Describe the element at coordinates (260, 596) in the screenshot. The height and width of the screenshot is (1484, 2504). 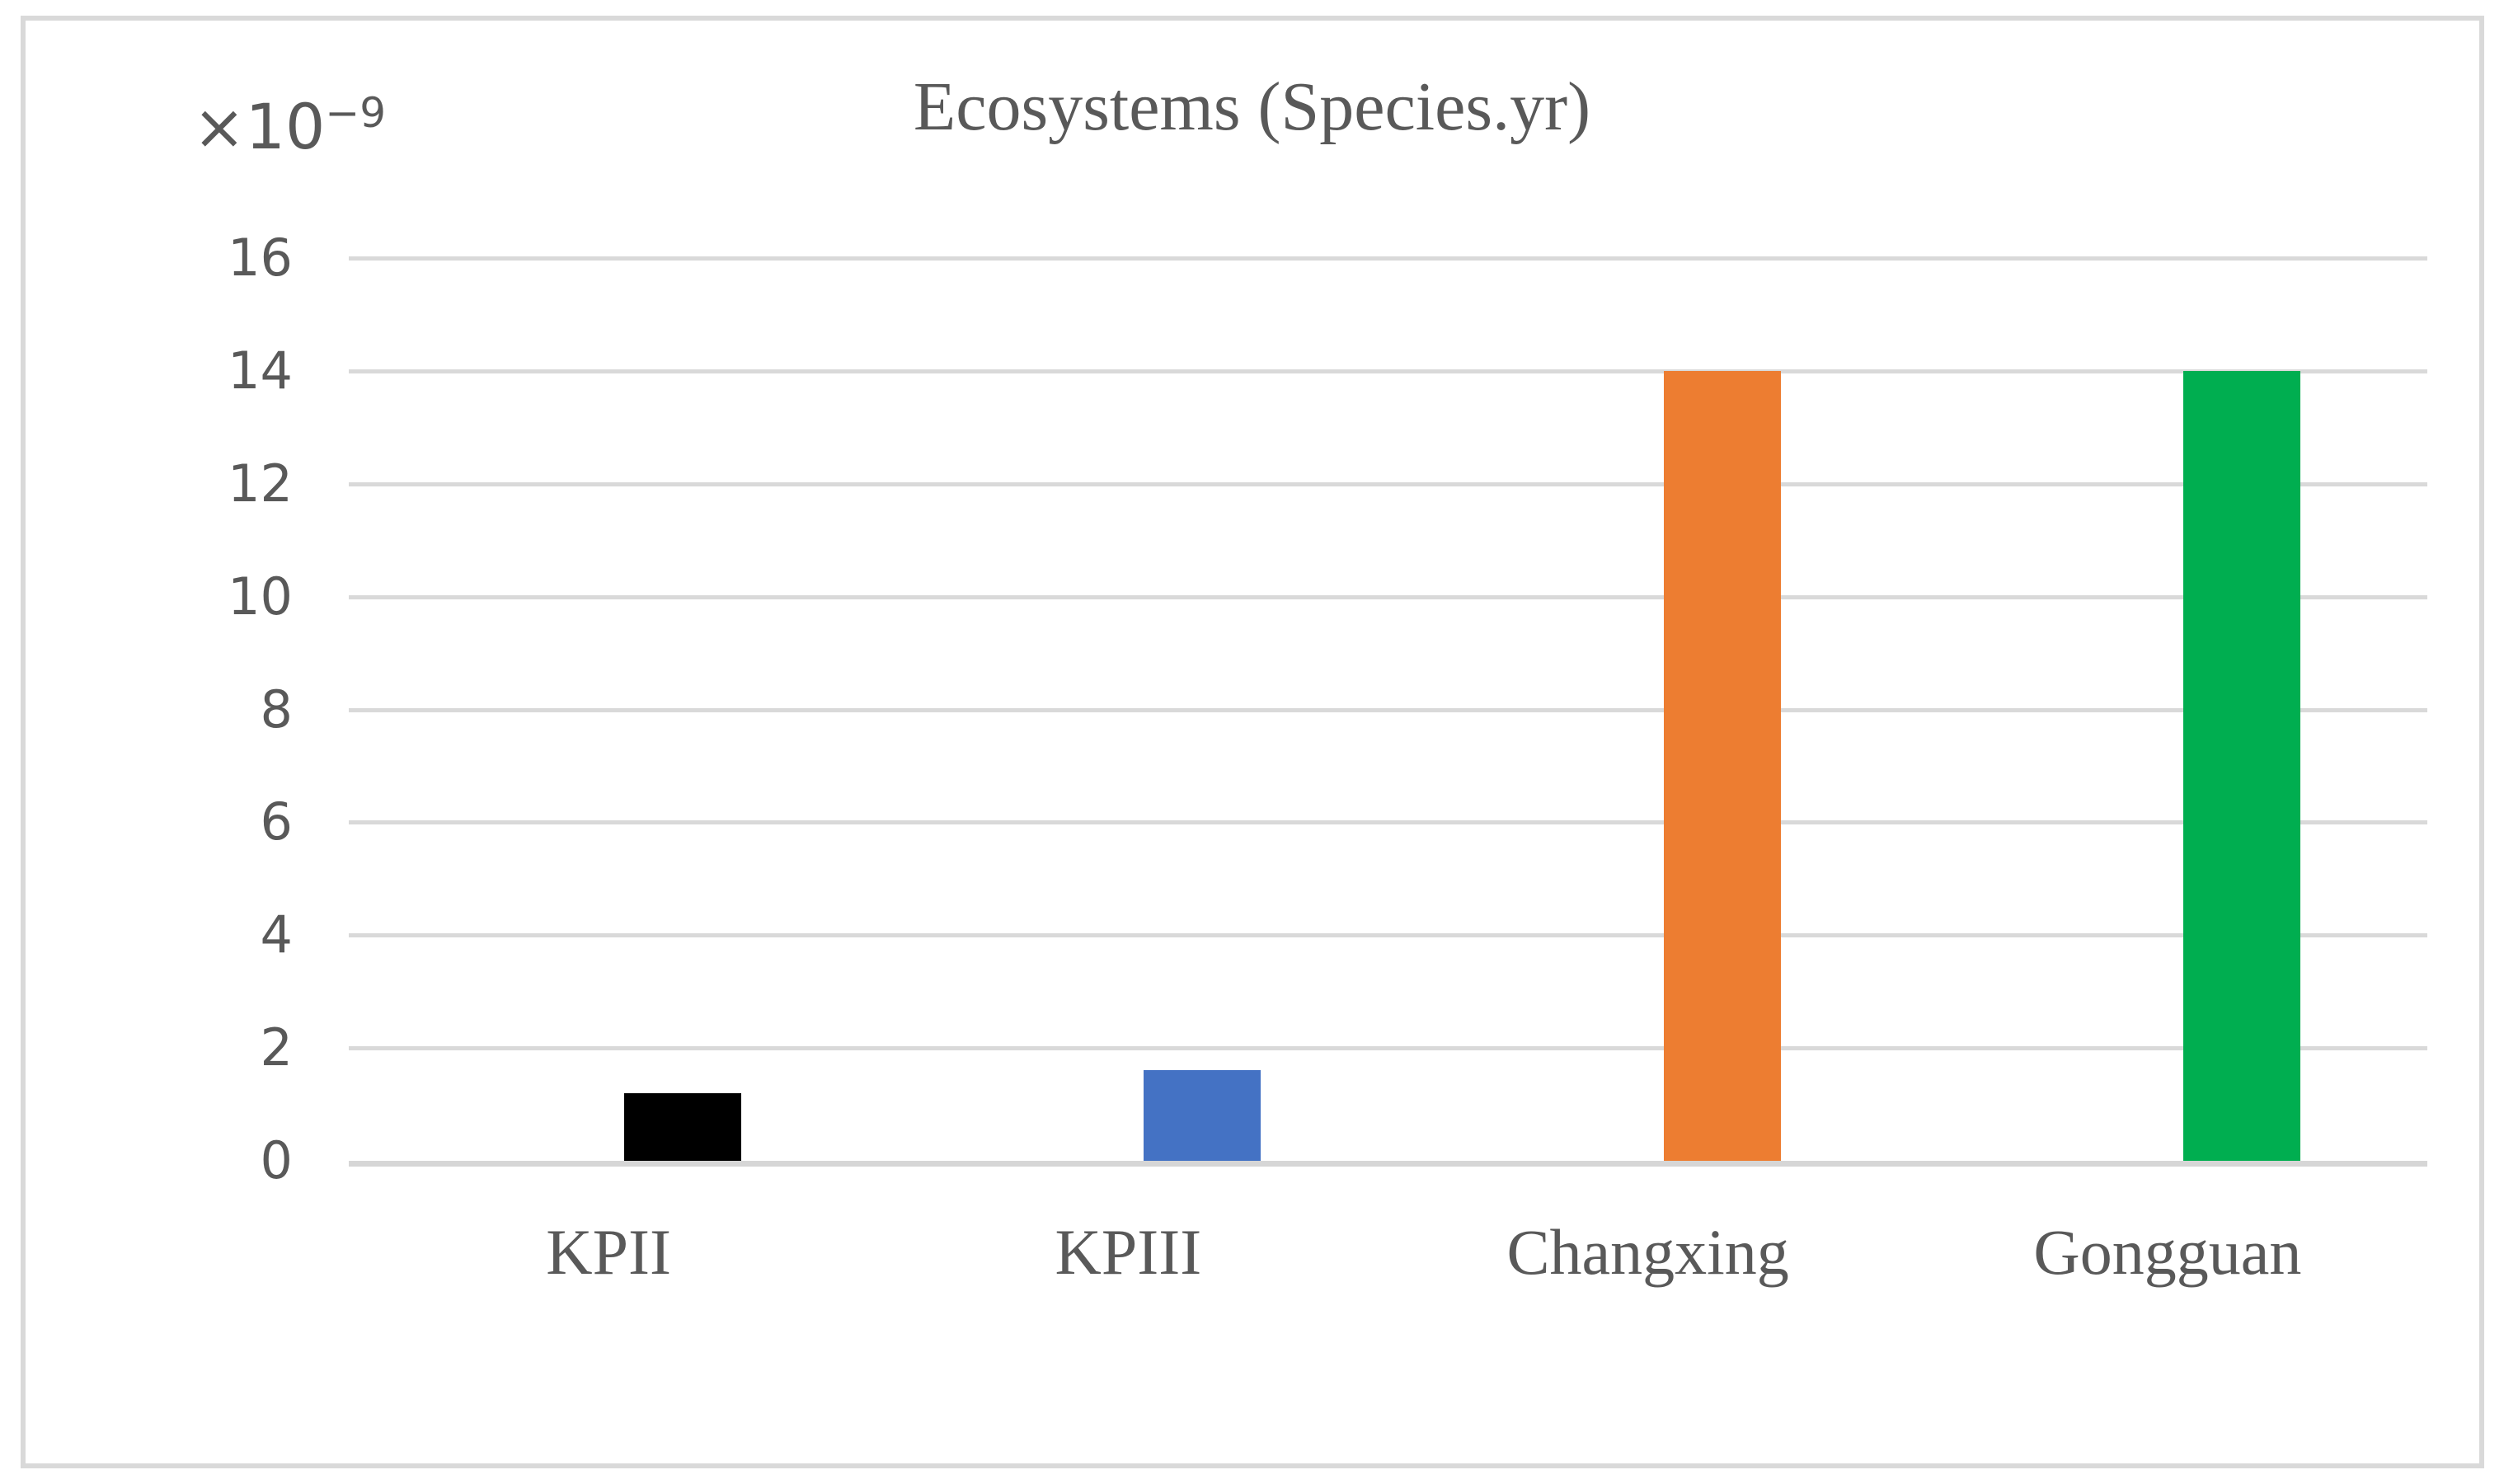
I see `y-tick-label-10: 10` at that location.